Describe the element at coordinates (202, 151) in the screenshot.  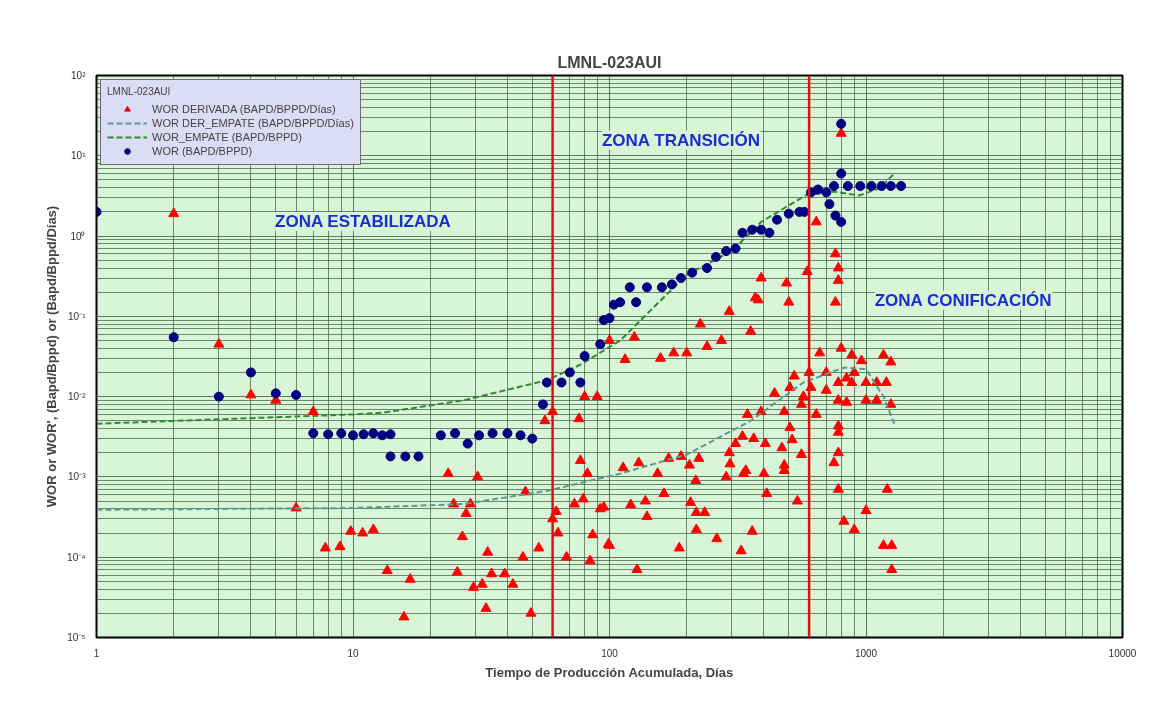
I see `legend-label: WOR (BAPD/BPPD)` at that location.